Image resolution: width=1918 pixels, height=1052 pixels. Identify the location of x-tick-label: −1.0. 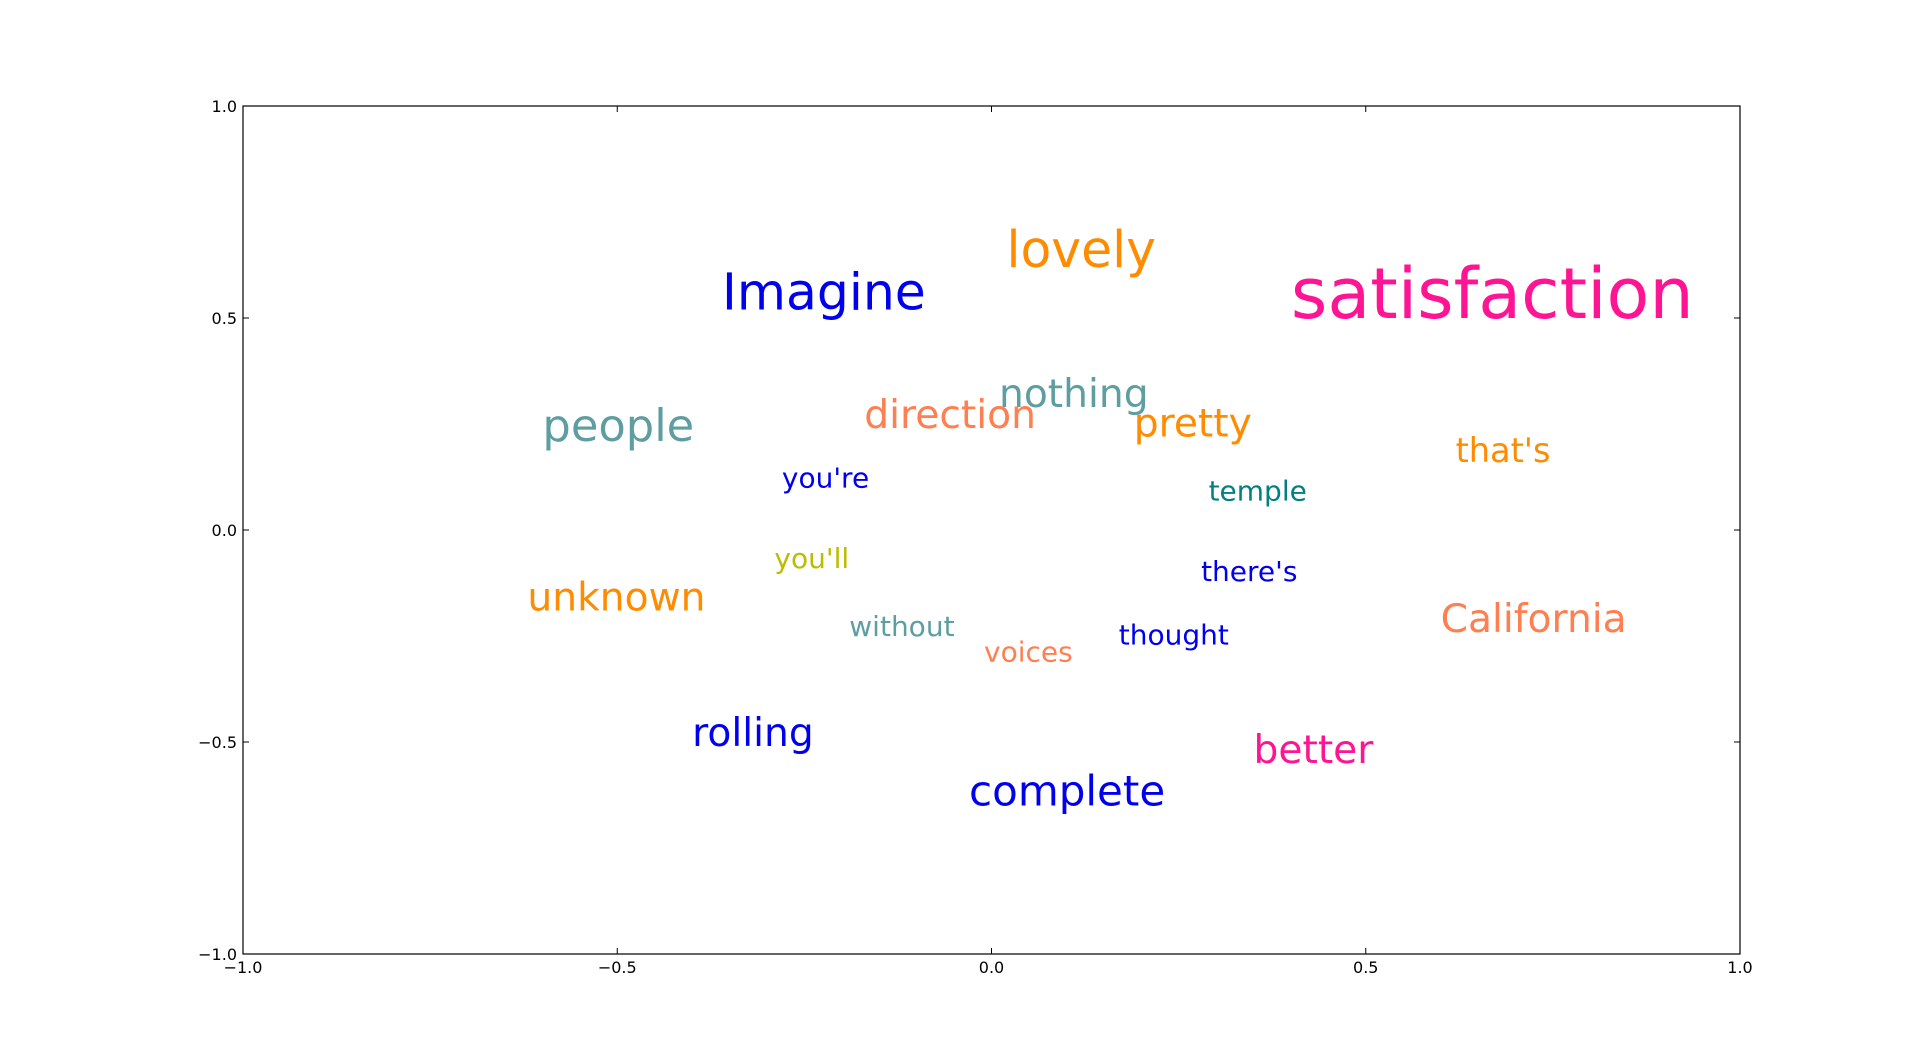
(243, 967).